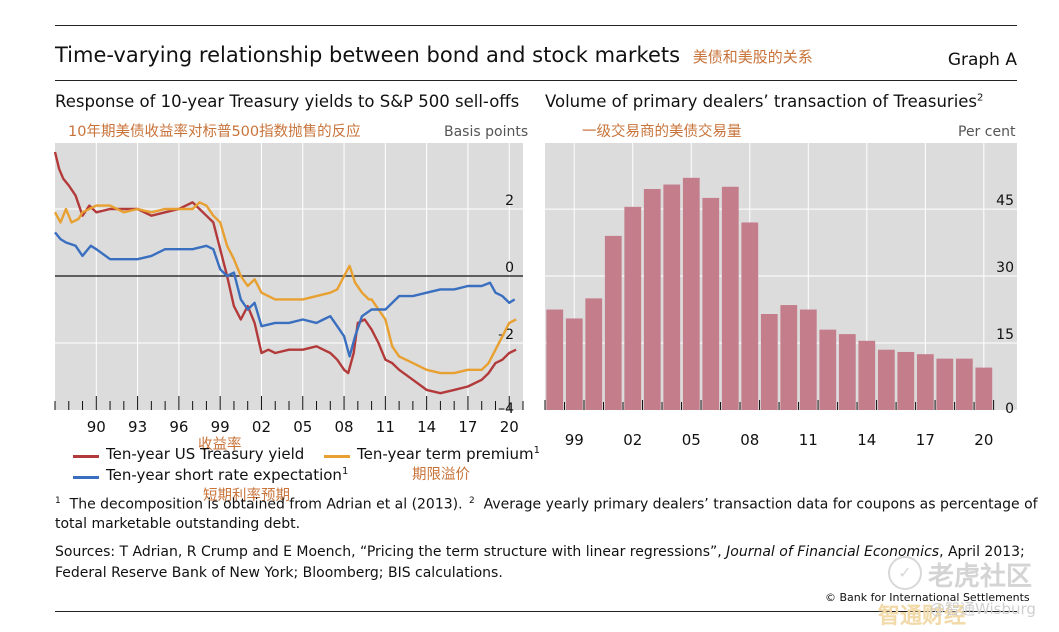 This screenshot has height=632, width=1059. What do you see at coordinates (927, 597) in the screenshot?
I see `copyright: © Bank for International Settlements` at bounding box center [927, 597].